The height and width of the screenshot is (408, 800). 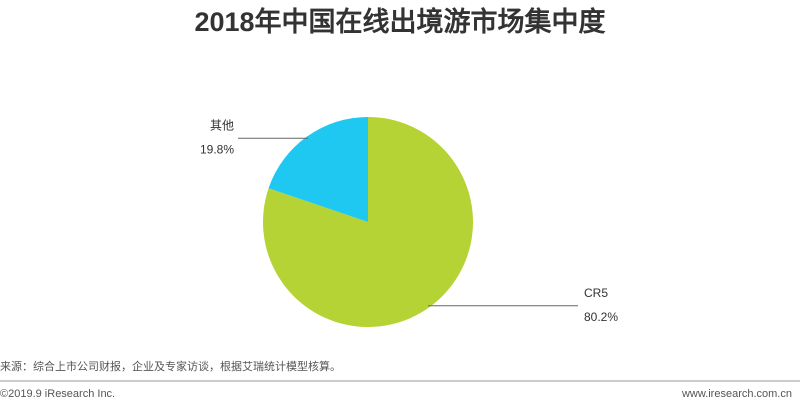 I want to click on chart-title: 2018年中国在线出境游市场集中度, so click(x=399, y=21).